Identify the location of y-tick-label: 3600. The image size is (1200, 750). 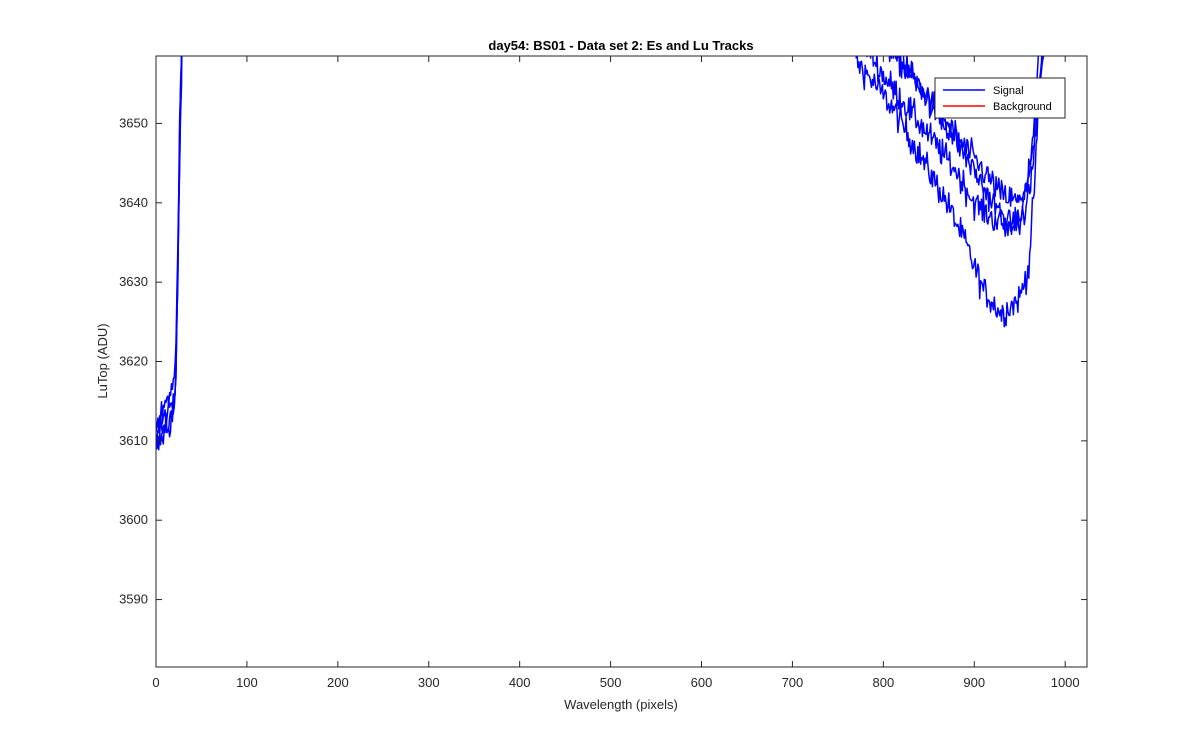
(133, 519).